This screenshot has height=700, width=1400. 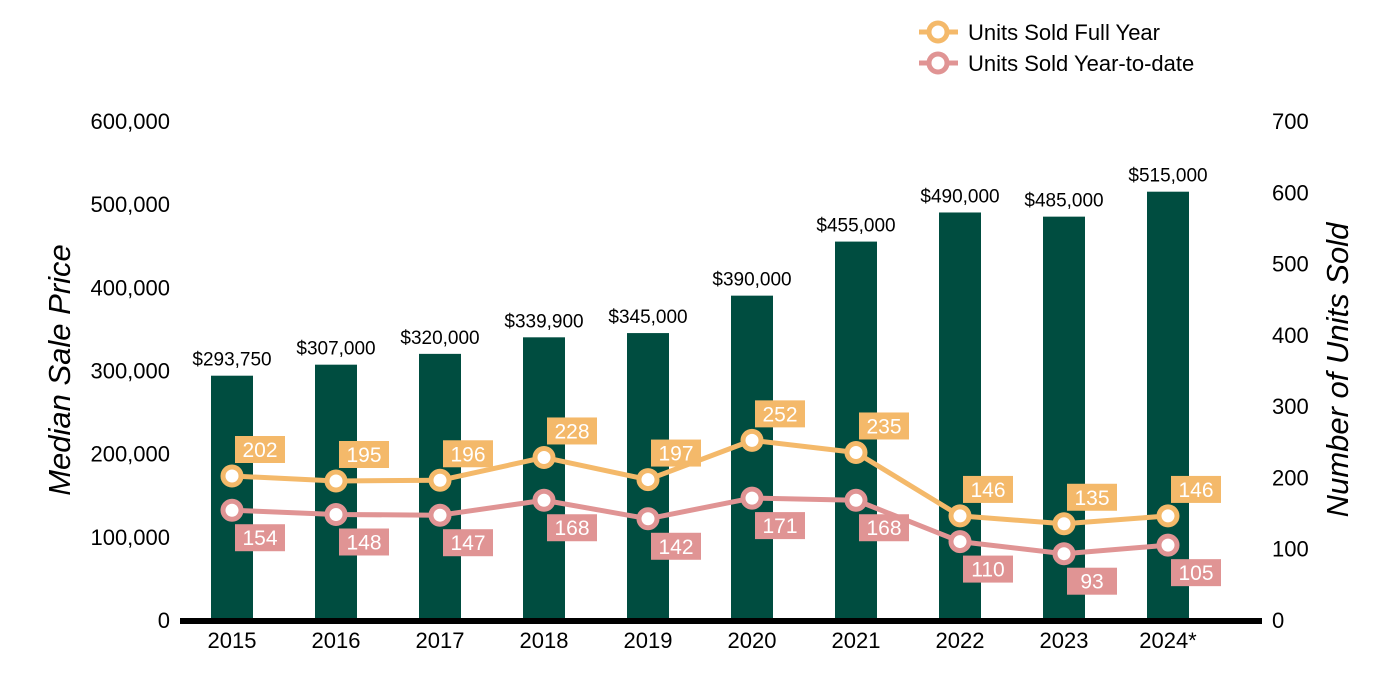 I want to click on bar-value-label: $485,000, so click(x=1063, y=201).